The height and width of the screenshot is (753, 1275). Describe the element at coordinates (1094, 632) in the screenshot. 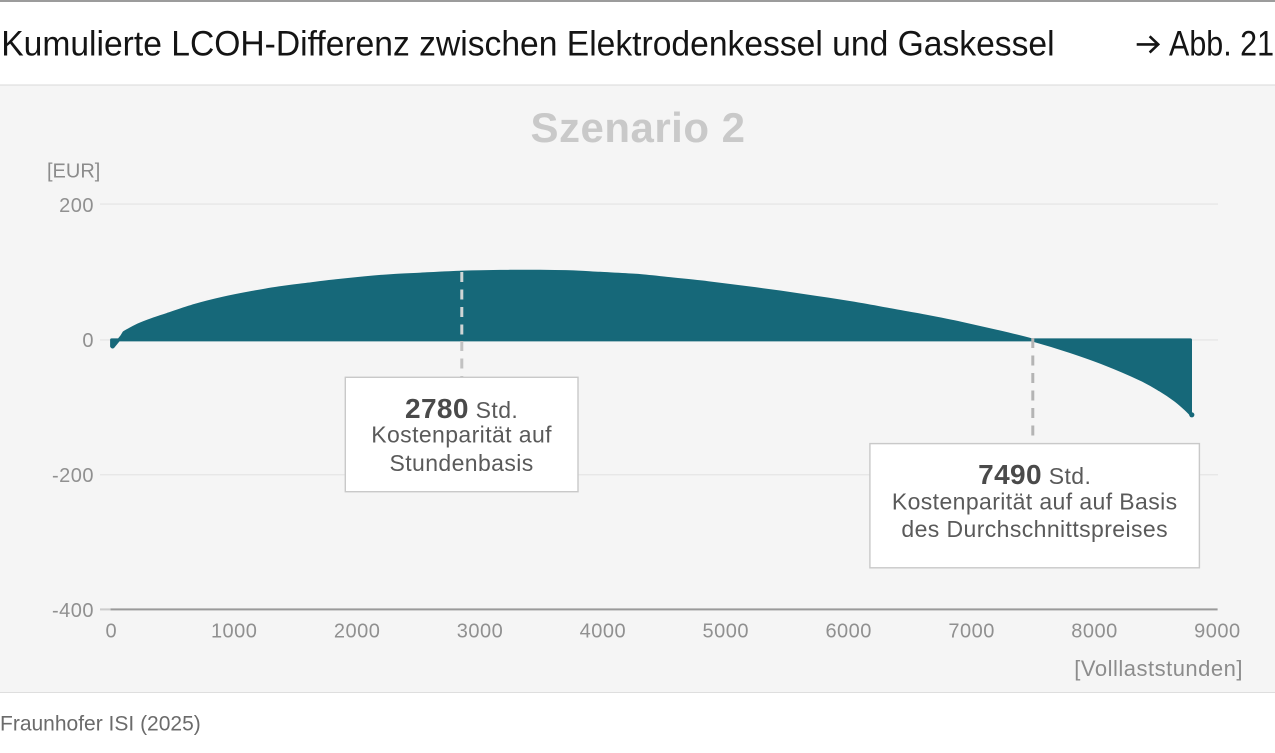

I see `svg-text: 8000` at that location.